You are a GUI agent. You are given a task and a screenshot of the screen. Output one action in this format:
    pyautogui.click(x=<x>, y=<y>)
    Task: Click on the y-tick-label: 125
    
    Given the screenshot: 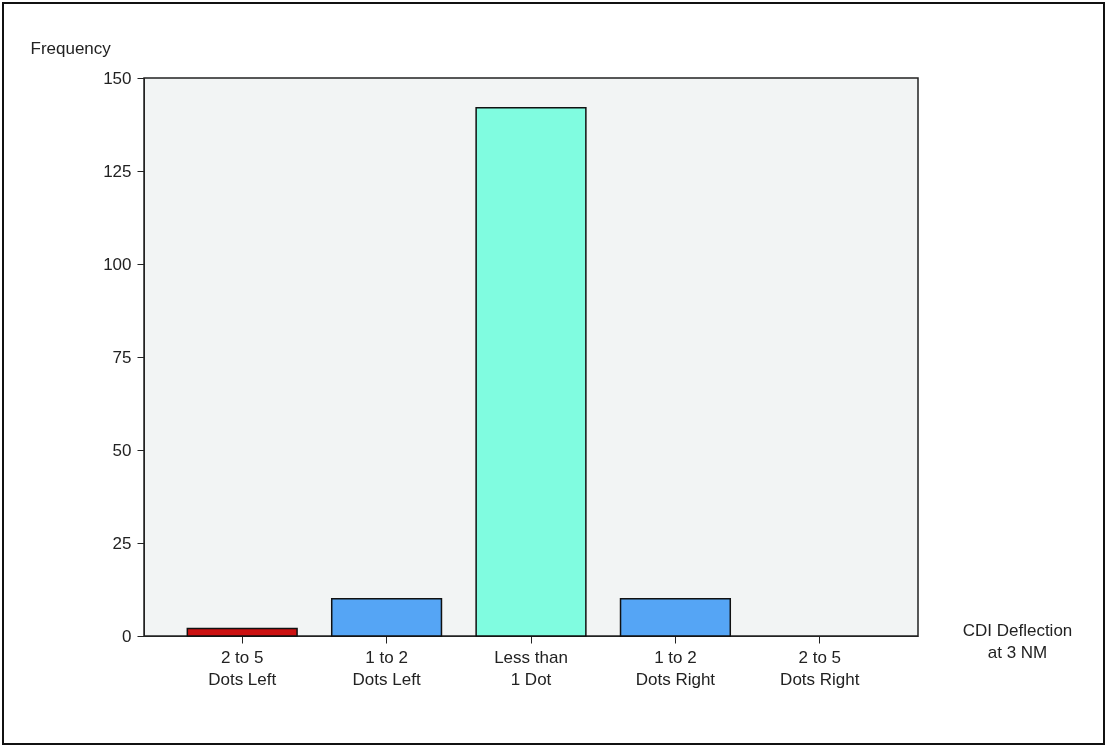 What is the action you would take?
    pyautogui.click(x=117, y=171)
    